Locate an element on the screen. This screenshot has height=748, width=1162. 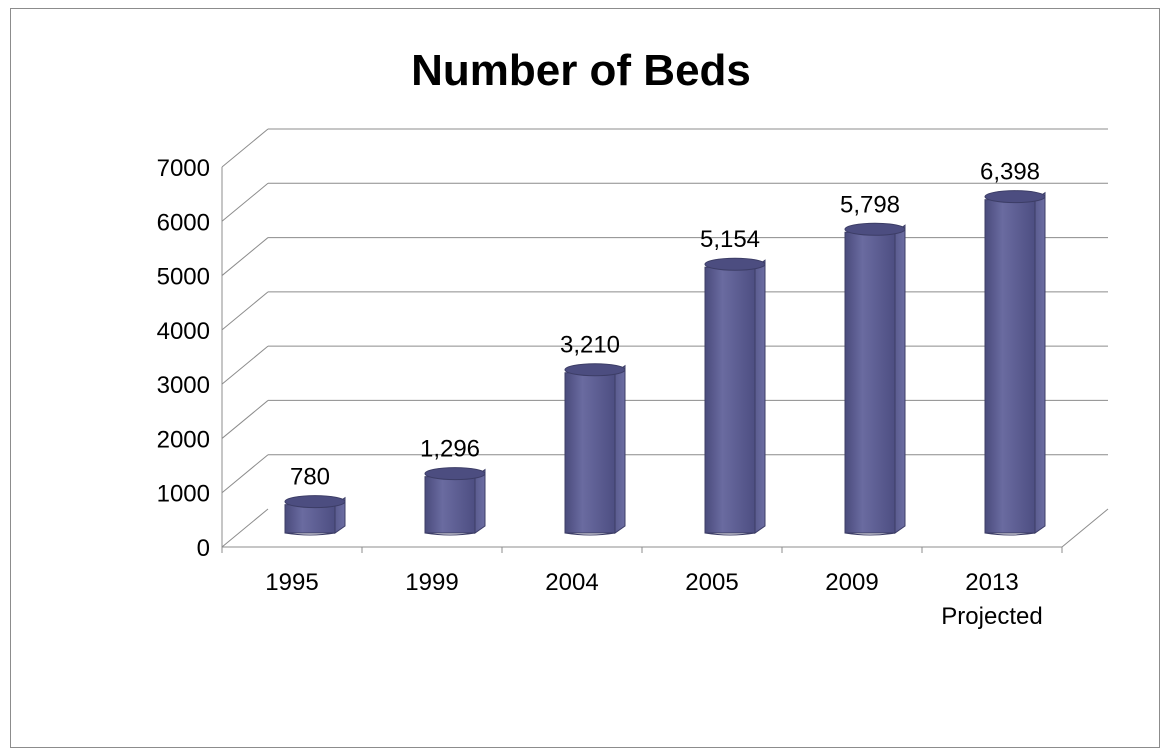
data-label: 5,798 is located at coordinates (870, 204).